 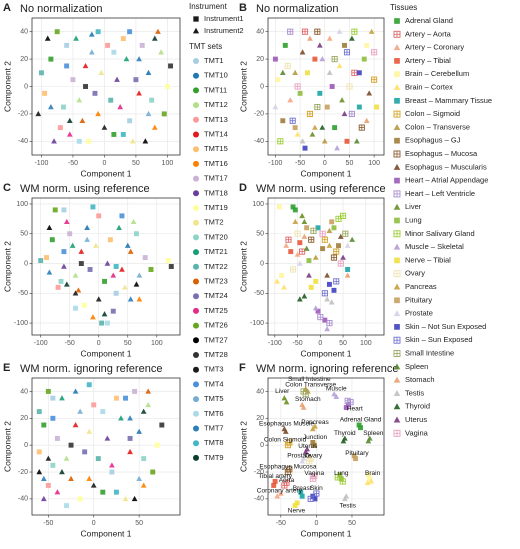 I want to click on cluster-label: Liver, so click(x=282, y=391).